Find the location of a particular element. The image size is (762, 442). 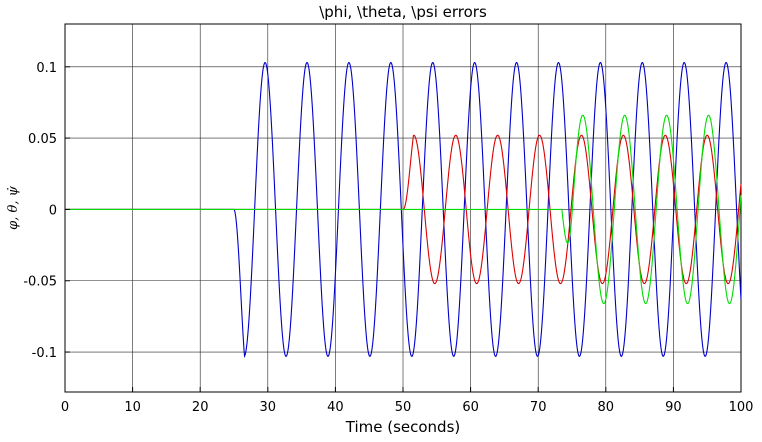

x-tick-label: 20 is located at coordinates (200, 407).